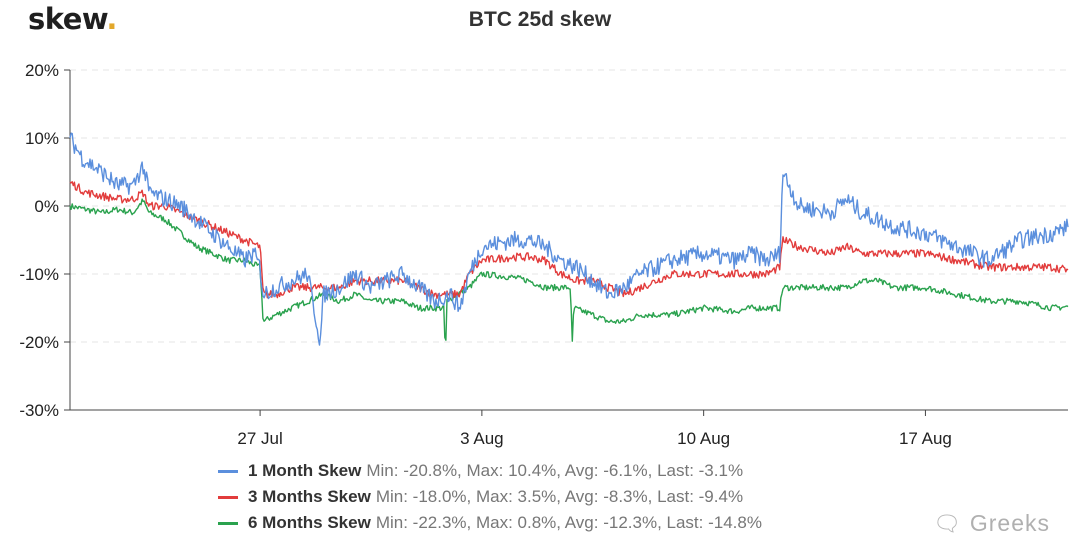 The width and height of the screenshot is (1080, 543). I want to click on watermark-text: Greeks, so click(1009, 523).